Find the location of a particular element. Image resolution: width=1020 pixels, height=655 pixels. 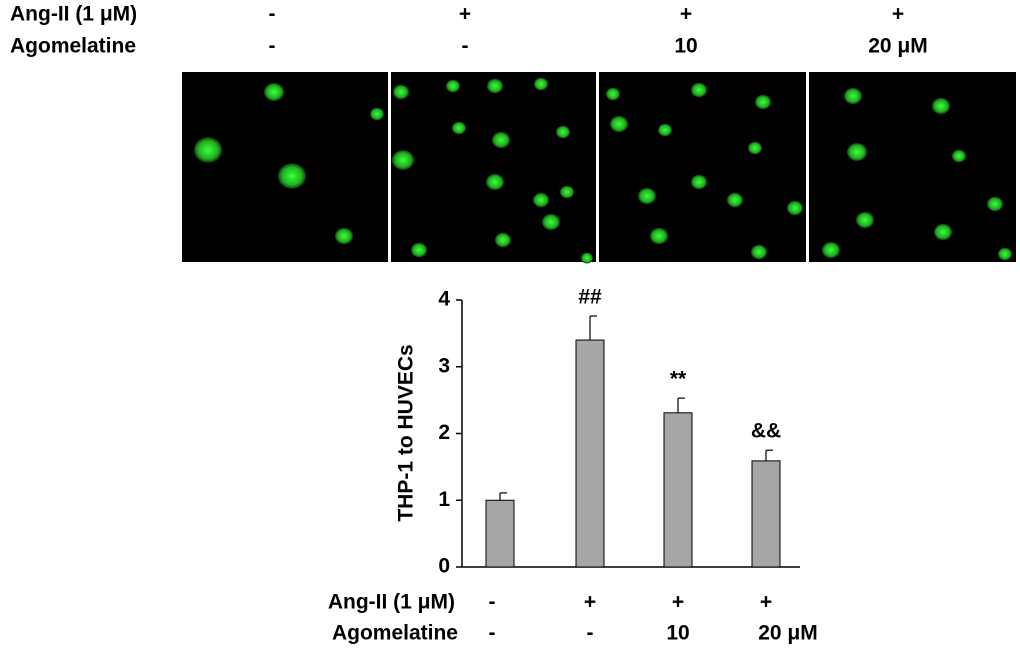

y-tick-label: 0 is located at coordinates (444, 566).